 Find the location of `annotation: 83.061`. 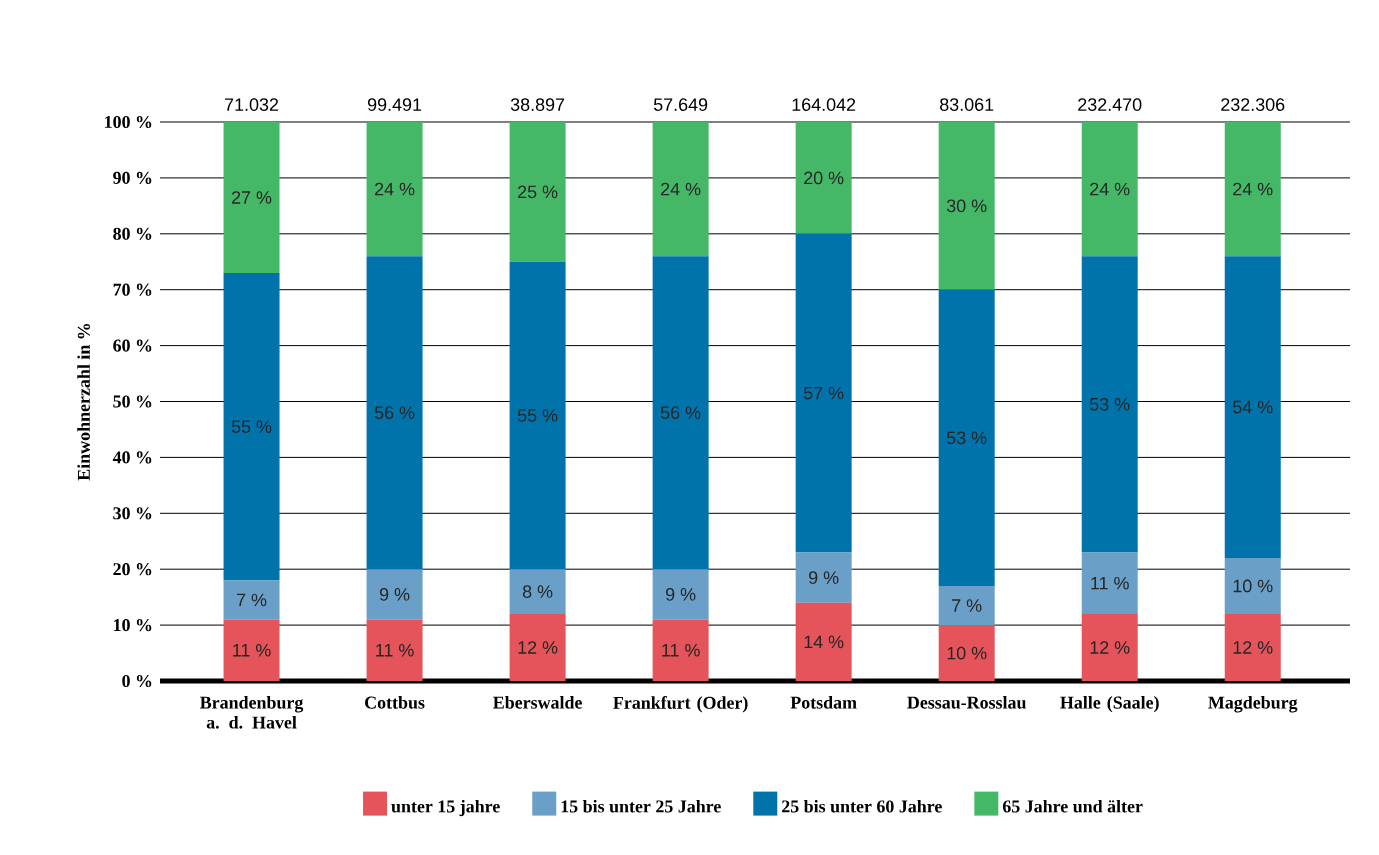

annotation: 83.061 is located at coordinates (967, 104).